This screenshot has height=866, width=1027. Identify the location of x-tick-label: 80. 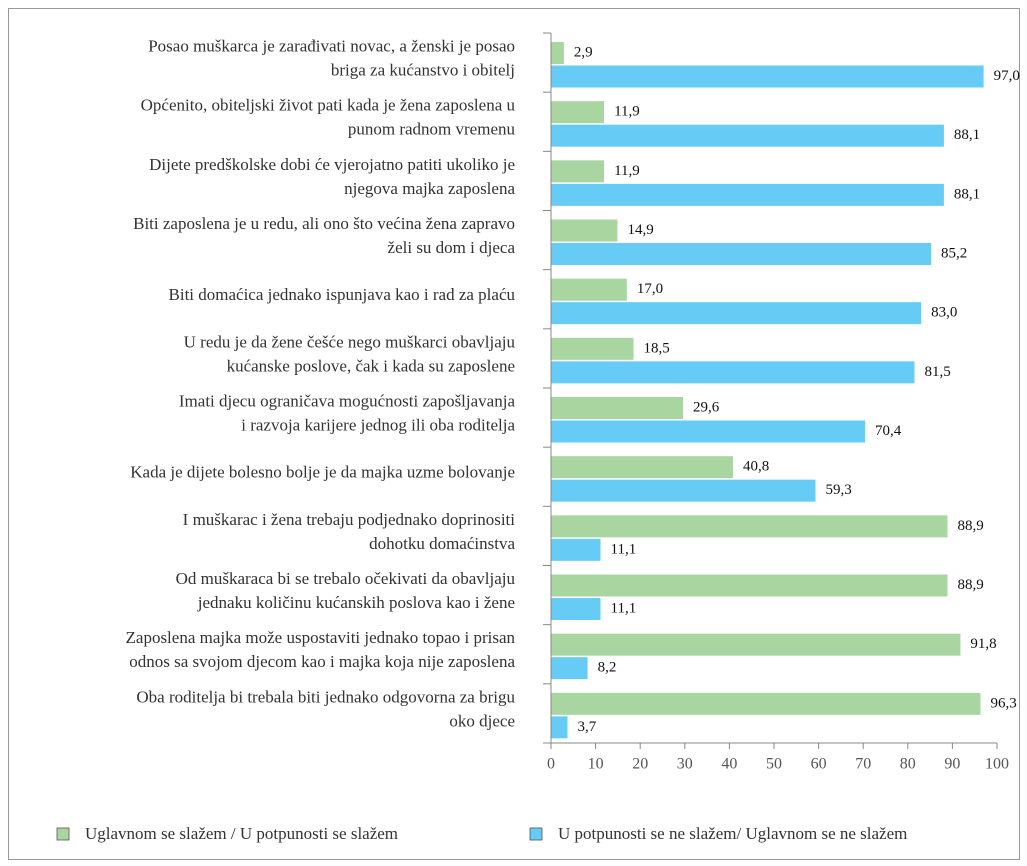
(908, 764).